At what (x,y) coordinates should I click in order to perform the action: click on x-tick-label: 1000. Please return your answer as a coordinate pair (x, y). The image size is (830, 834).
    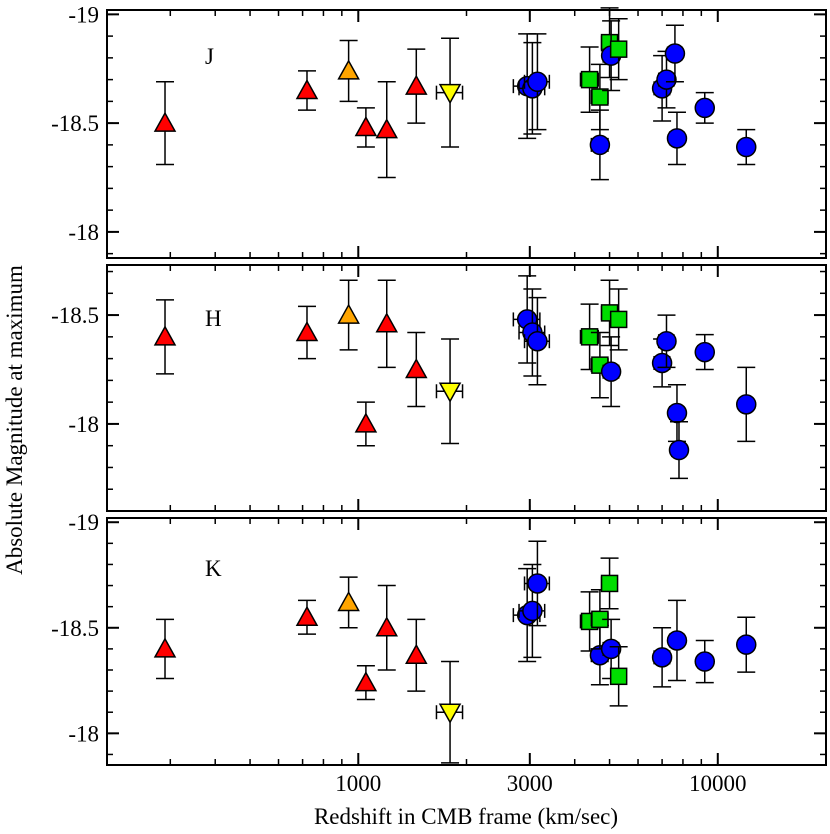
    Looking at the image, I should click on (358, 783).